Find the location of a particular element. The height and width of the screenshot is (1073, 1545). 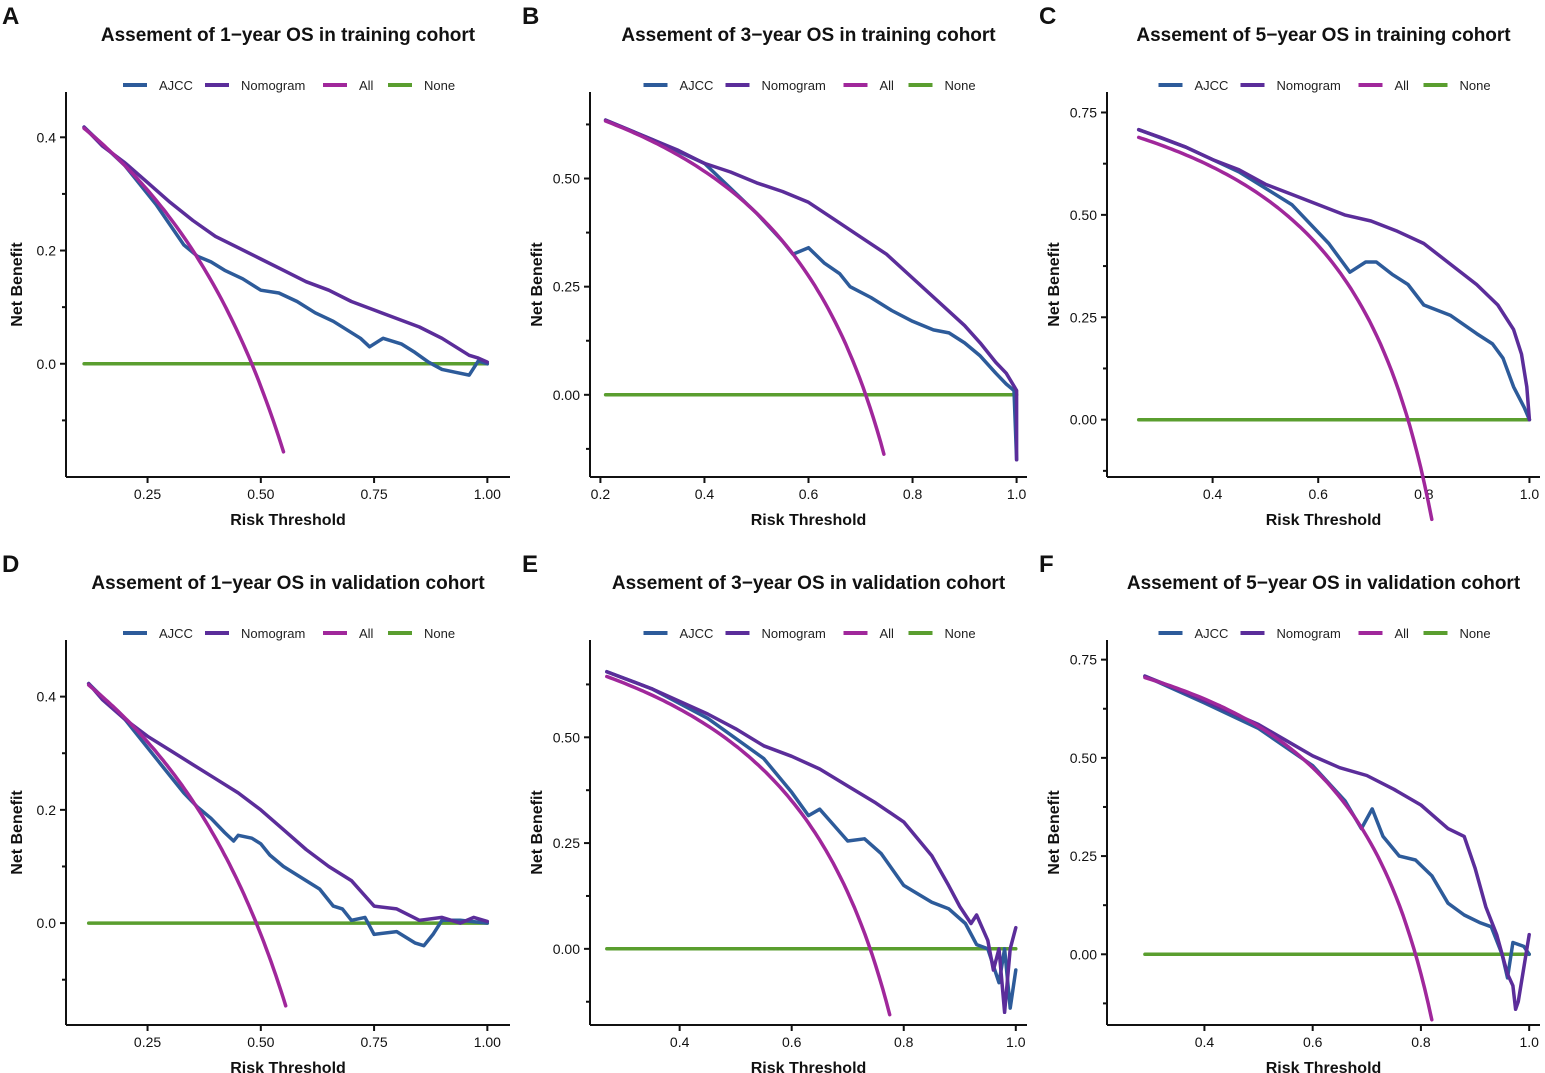

chart-title: Assement of 5−year OS in training cohort is located at coordinates (1323, 35).